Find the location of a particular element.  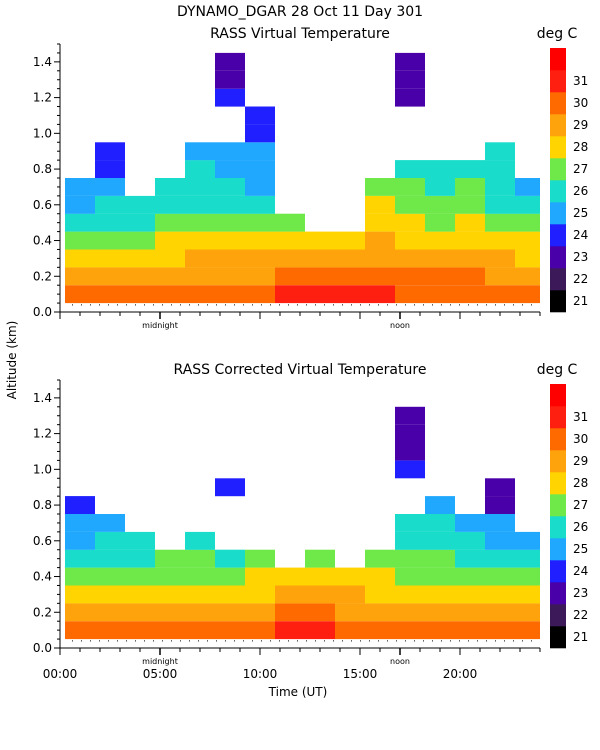

x-tick-label: 05:00 is located at coordinates (160, 674).